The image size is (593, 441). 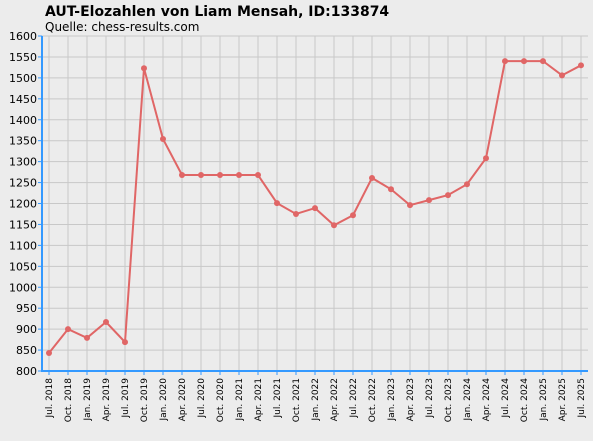 What do you see at coordinates (506, 398) in the screenshot?
I see `x-tick-label: Jul. 2024` at bounding box center [506, 398].